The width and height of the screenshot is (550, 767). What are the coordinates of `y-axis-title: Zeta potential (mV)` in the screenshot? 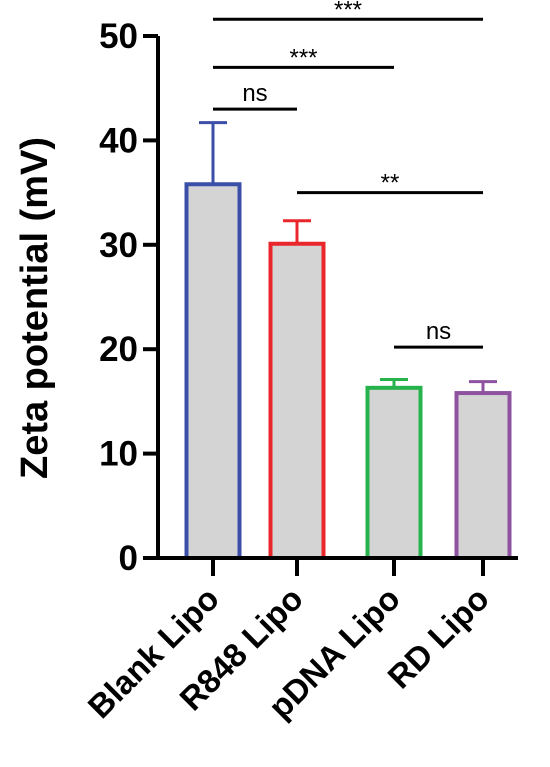 It's located at (35, 308).